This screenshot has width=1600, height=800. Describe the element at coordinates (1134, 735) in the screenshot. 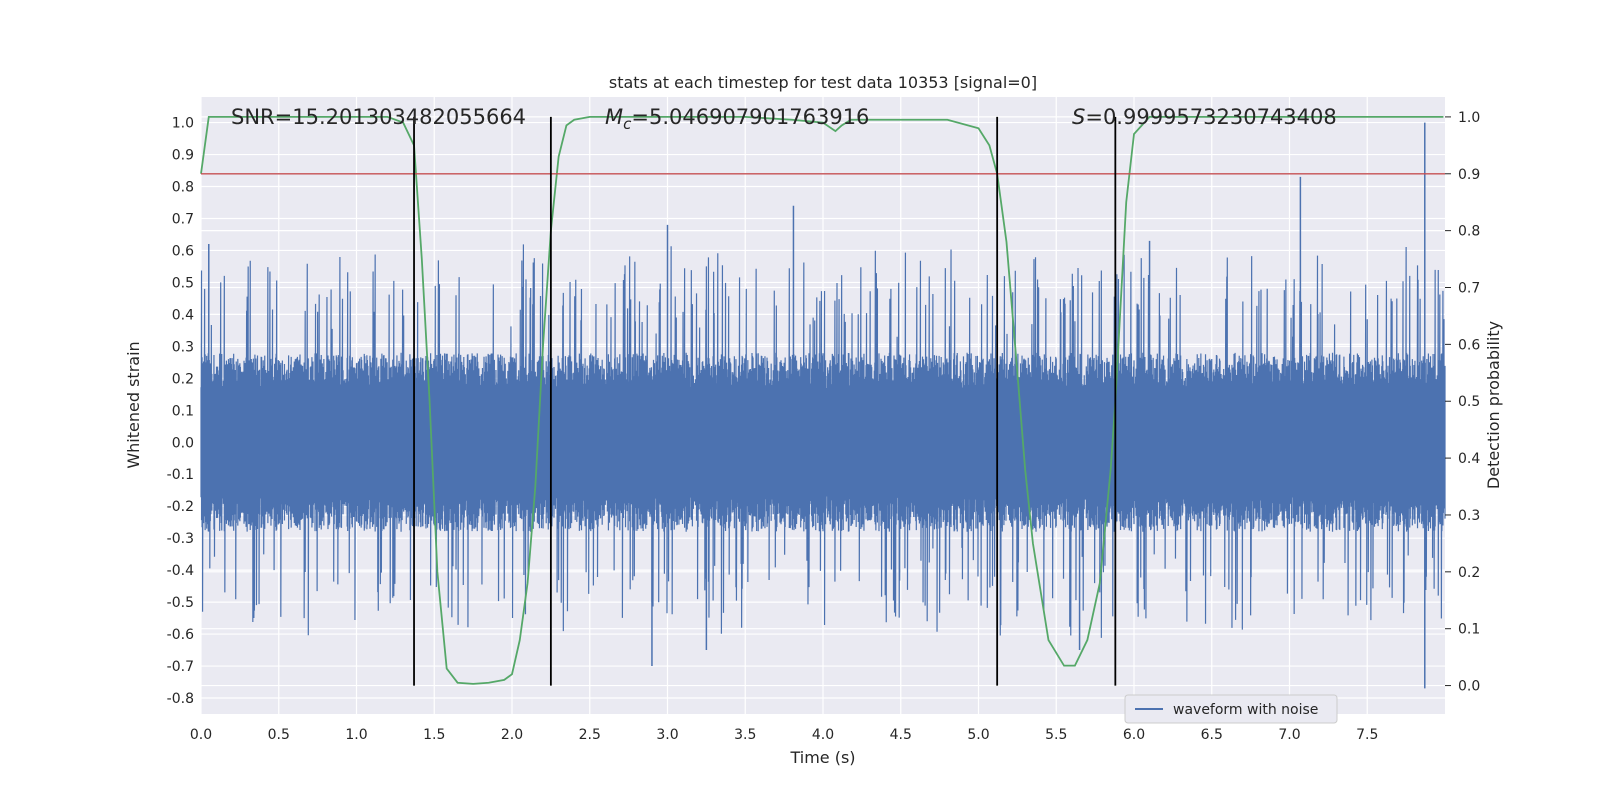

I see `x-tick-label: 6.0` at that location.